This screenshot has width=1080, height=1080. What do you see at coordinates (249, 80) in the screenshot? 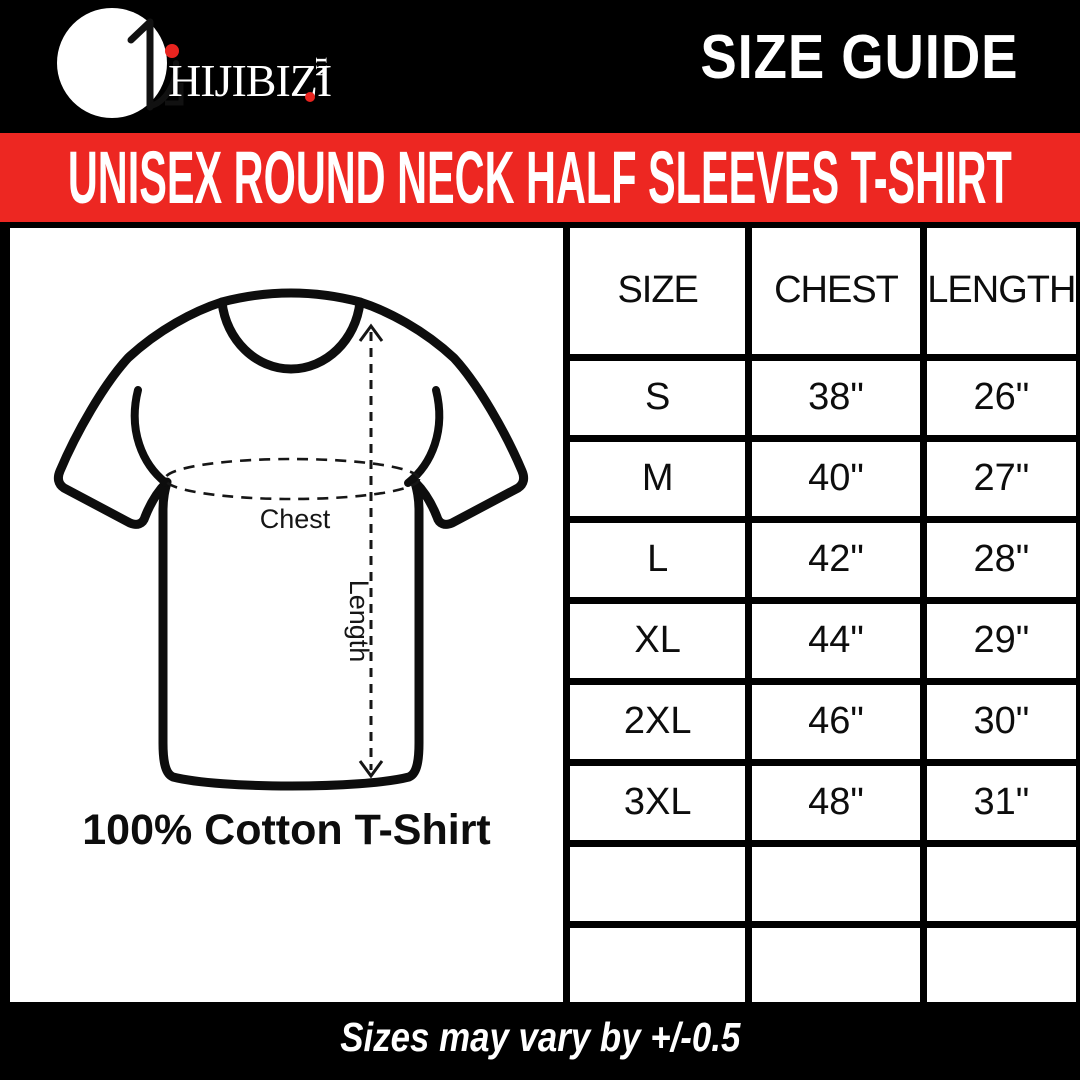
I see `brand-name: HIJIBIZI` at bounding box center [249, 80].